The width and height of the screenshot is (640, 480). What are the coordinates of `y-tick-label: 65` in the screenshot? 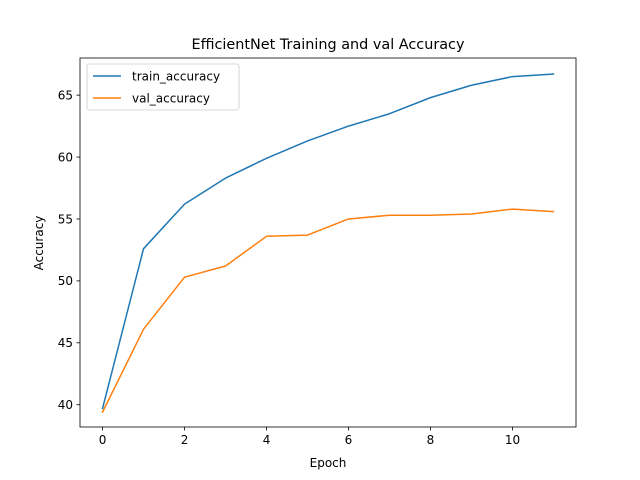 It's located at (65, 95).